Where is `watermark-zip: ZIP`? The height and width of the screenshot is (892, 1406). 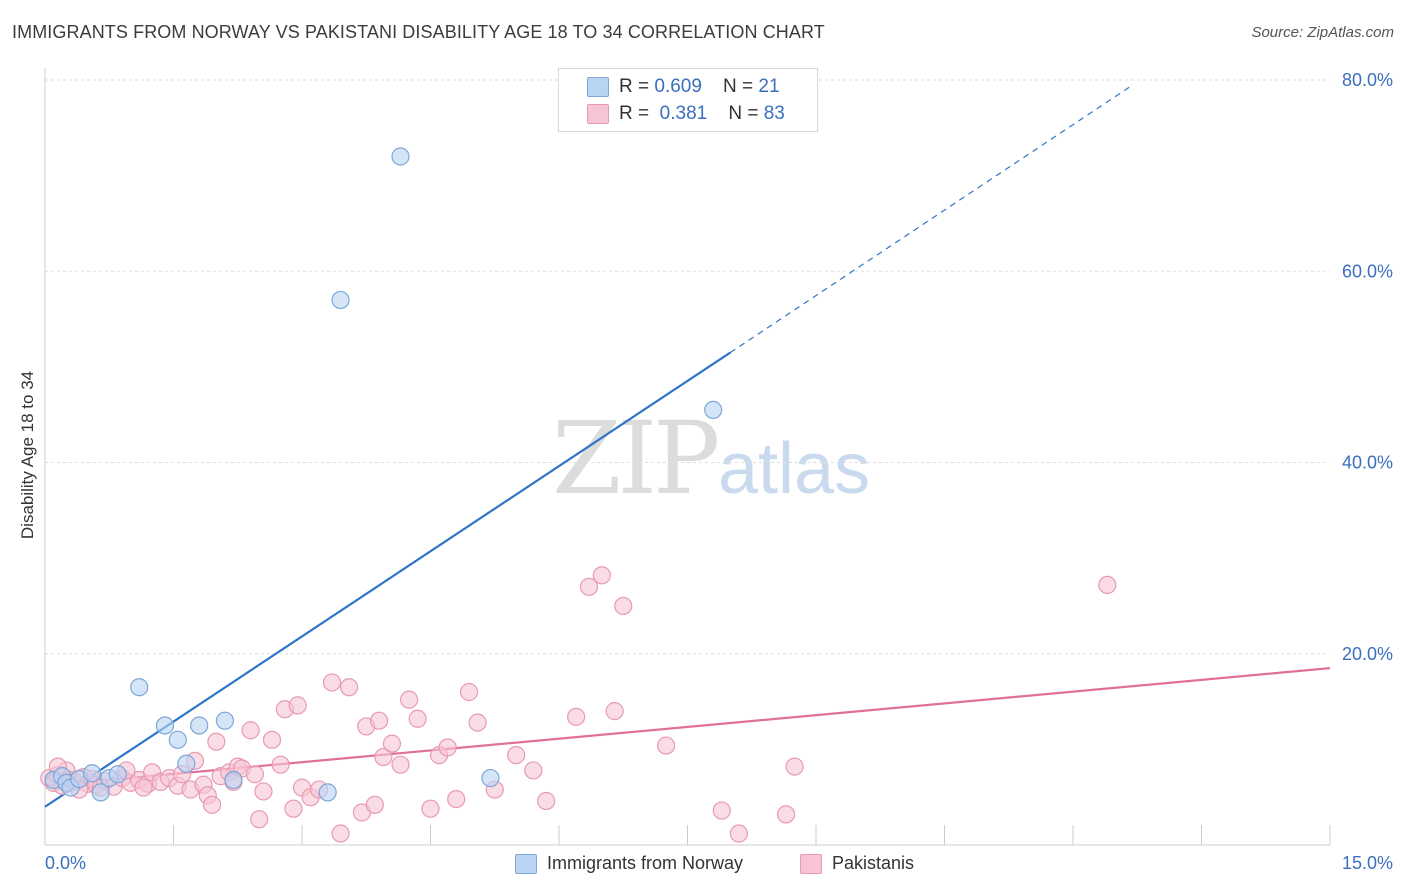 watermark-zip: ZIP is located at coordinates (636, 458).